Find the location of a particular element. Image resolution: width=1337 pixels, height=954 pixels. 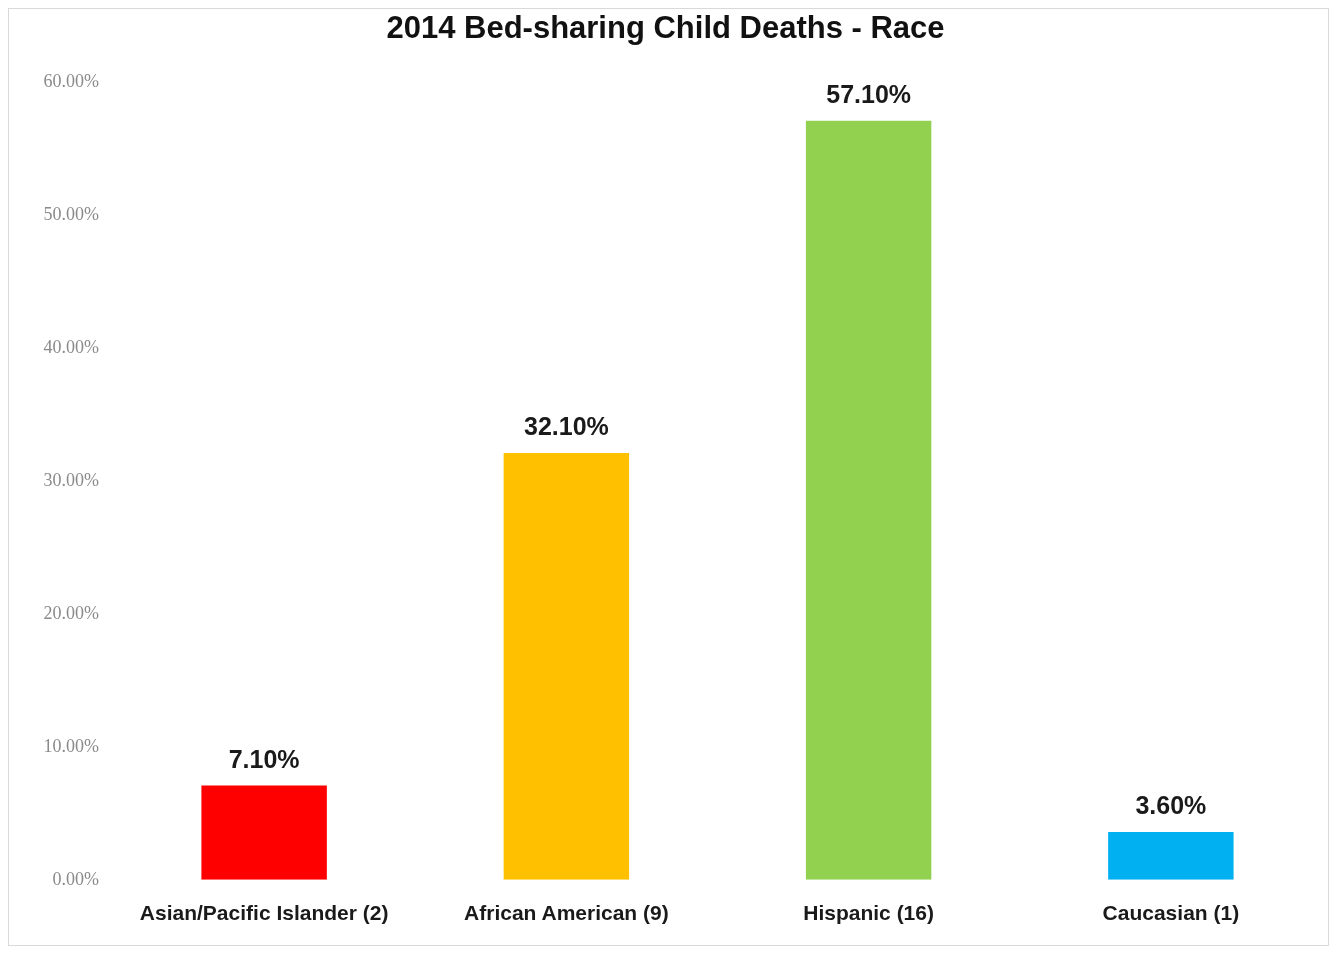

y-tick-label: 10.00% is located at coordinates (71, 745).